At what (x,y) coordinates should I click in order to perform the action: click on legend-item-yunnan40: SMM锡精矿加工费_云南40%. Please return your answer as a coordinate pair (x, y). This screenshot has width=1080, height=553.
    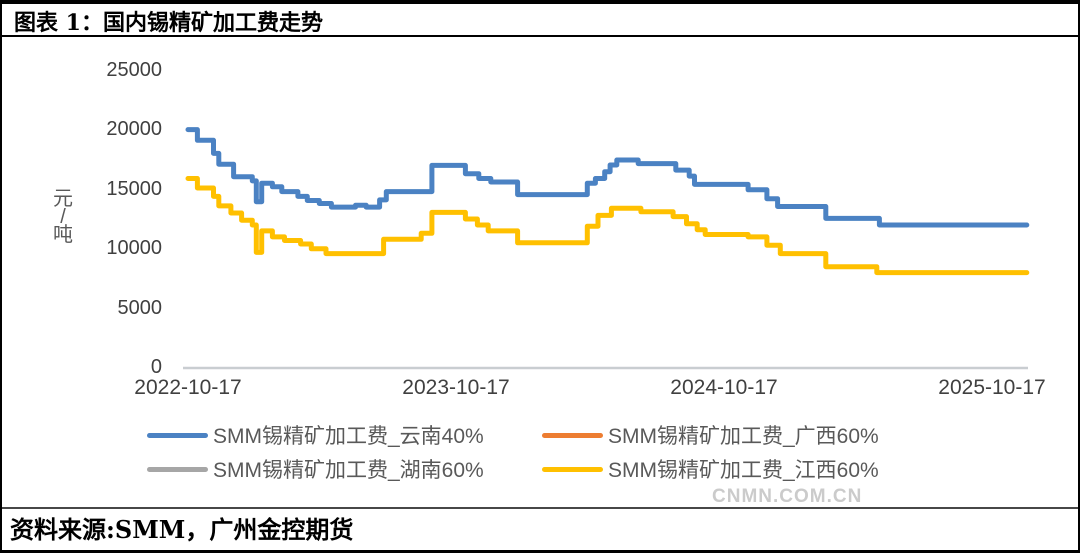
    Looking at the image, I should click on (315, 435).